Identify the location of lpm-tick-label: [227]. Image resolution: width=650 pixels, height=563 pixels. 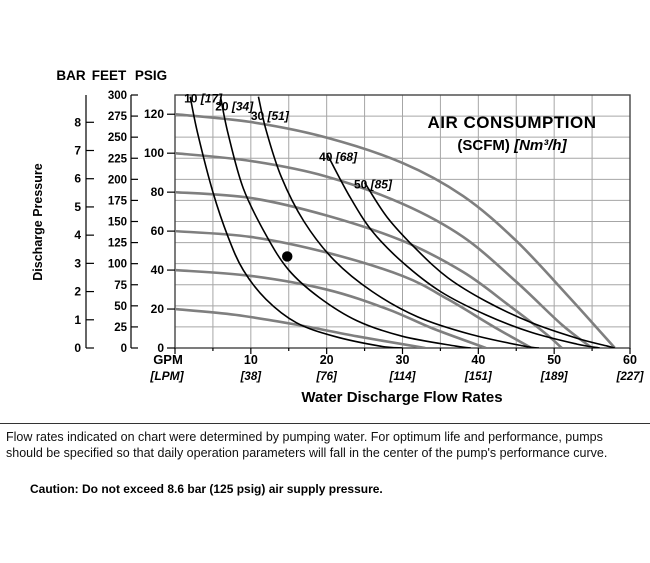
(630, 377).